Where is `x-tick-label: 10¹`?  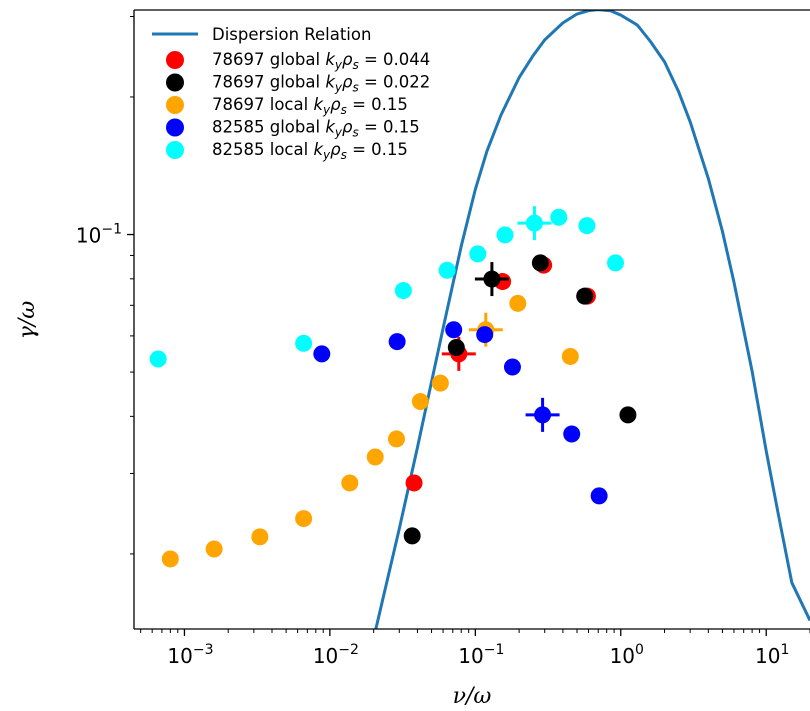
x-tick-label: 10¹ is located at coordinates (772, 655).